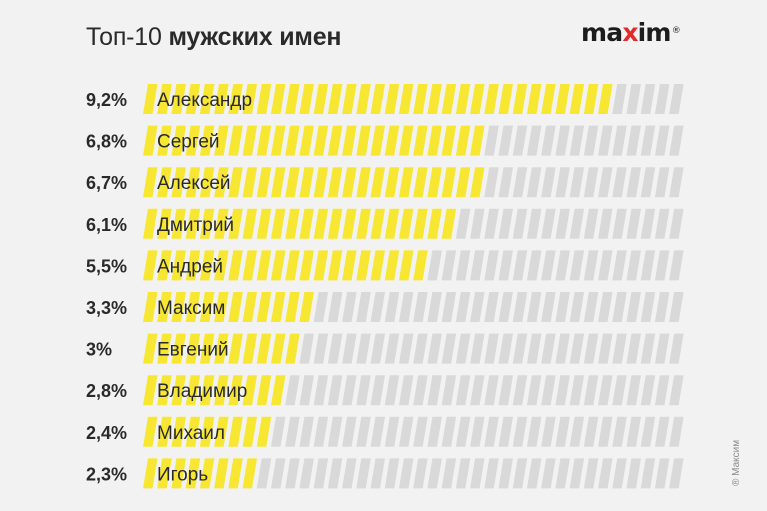  What do you see at coordinates (214, 37) in the screenshot?
I see `chart-title: Топ-10 мужских имен` at bounding box center [214, 37].